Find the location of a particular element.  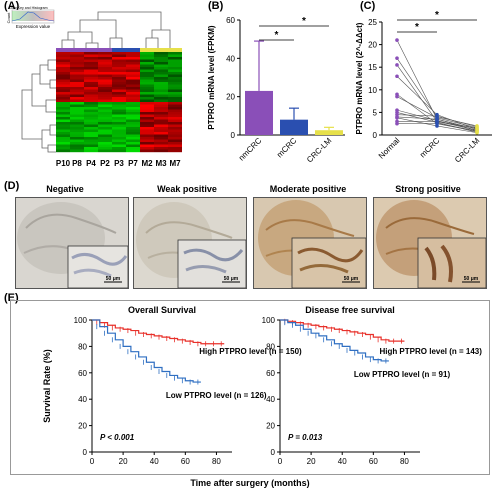

panel-label-e: (E) is located at coordinates (11, 298).